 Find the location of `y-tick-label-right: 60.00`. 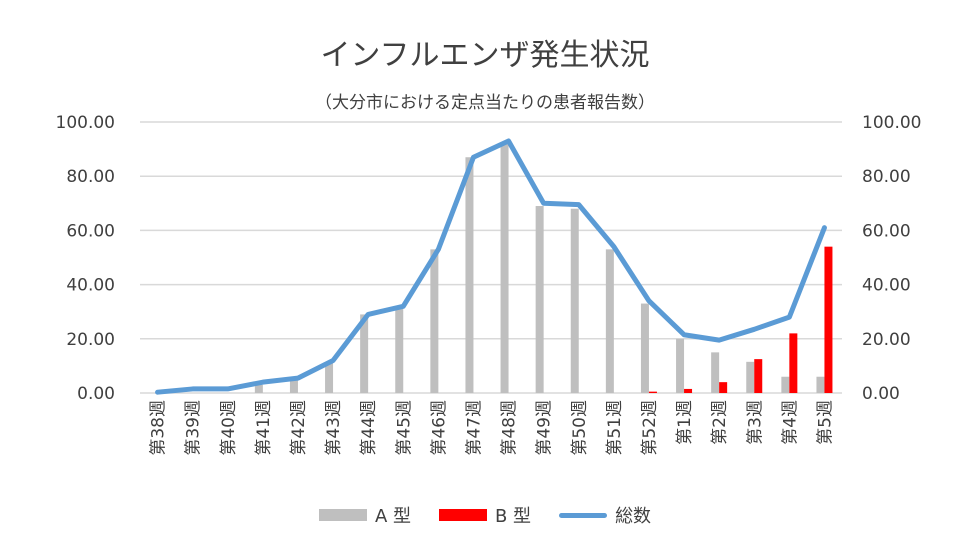

y-tick-label-right: 60.00 is located at coordinates (886, 231).